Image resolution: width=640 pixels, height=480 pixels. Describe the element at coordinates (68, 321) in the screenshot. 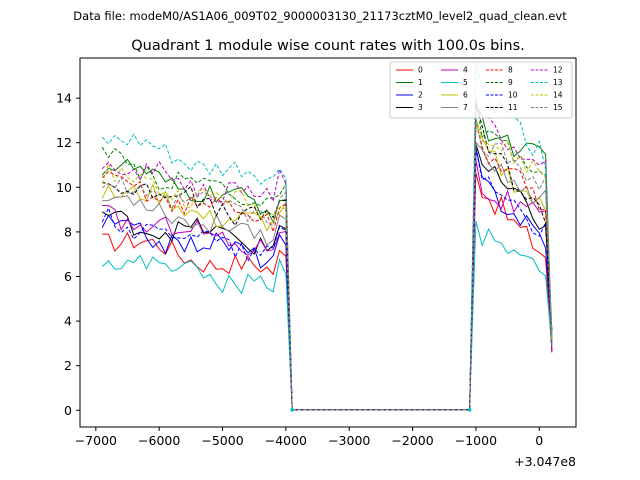

I see `y-tick-label: 4` at that location.